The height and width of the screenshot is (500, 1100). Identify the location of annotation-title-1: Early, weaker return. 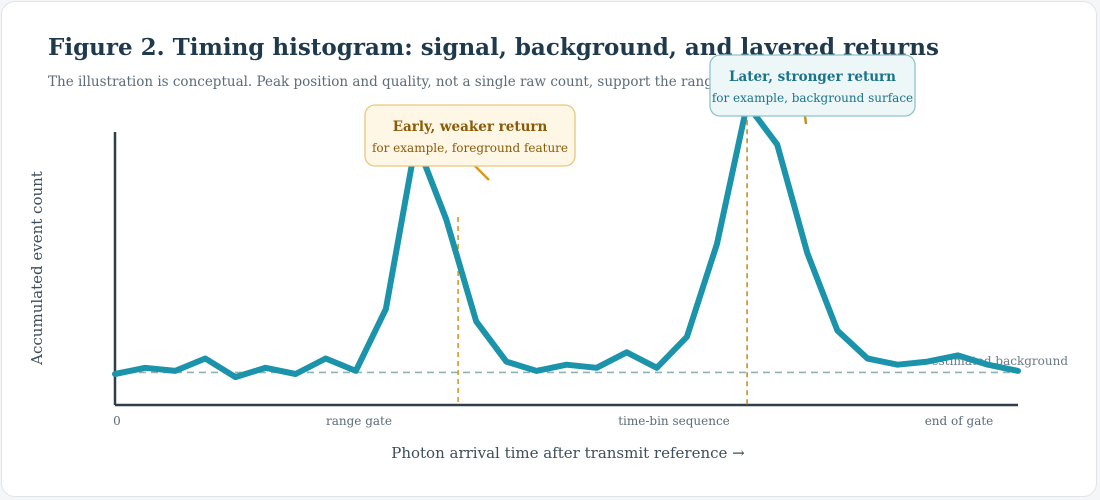
(470, 127).